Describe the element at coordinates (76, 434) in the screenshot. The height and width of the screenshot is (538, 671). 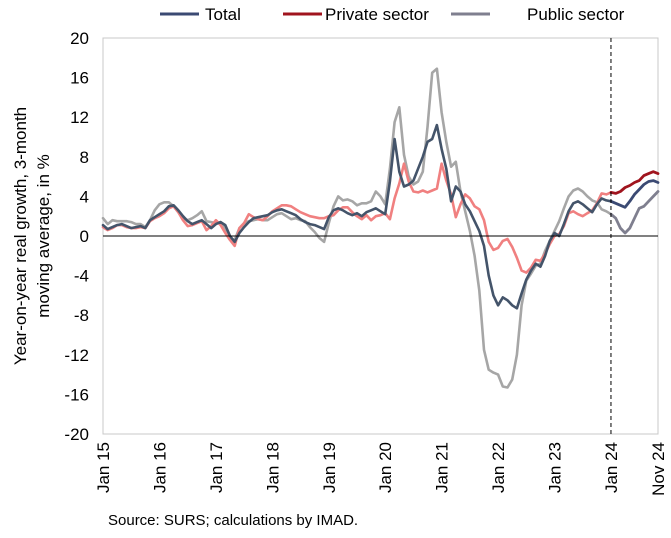
I see `y-tick-label: -20` at that location.